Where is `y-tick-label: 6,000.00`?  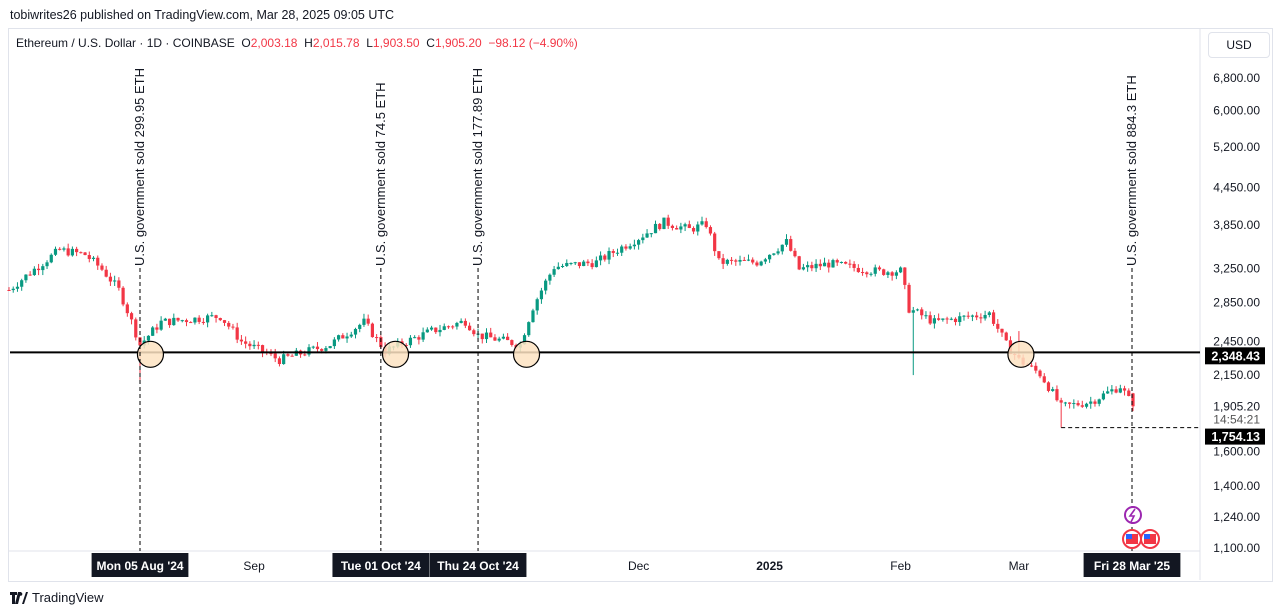
y-tick-label: 6,000.00 is located at coordinates (1236, 110).